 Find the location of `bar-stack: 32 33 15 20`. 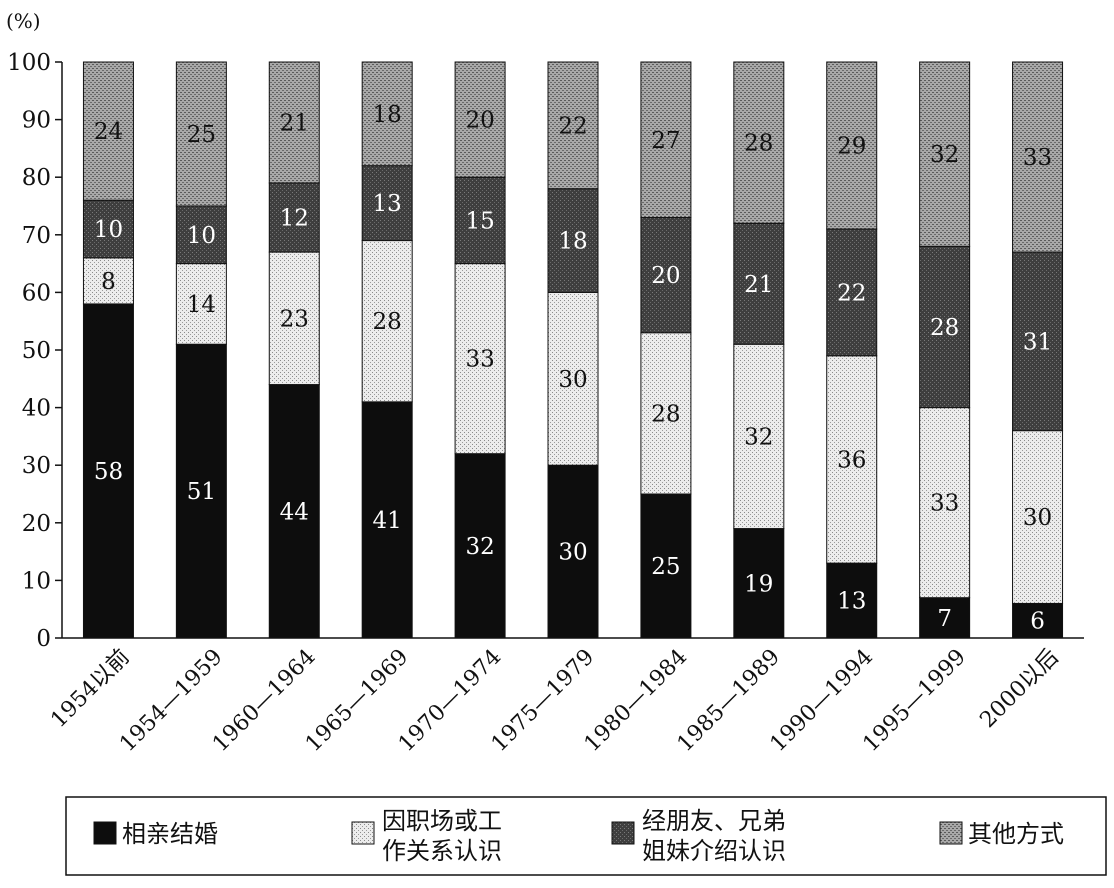

bar-stack: 32 33 15 20 is located at coordinates (480, 350).